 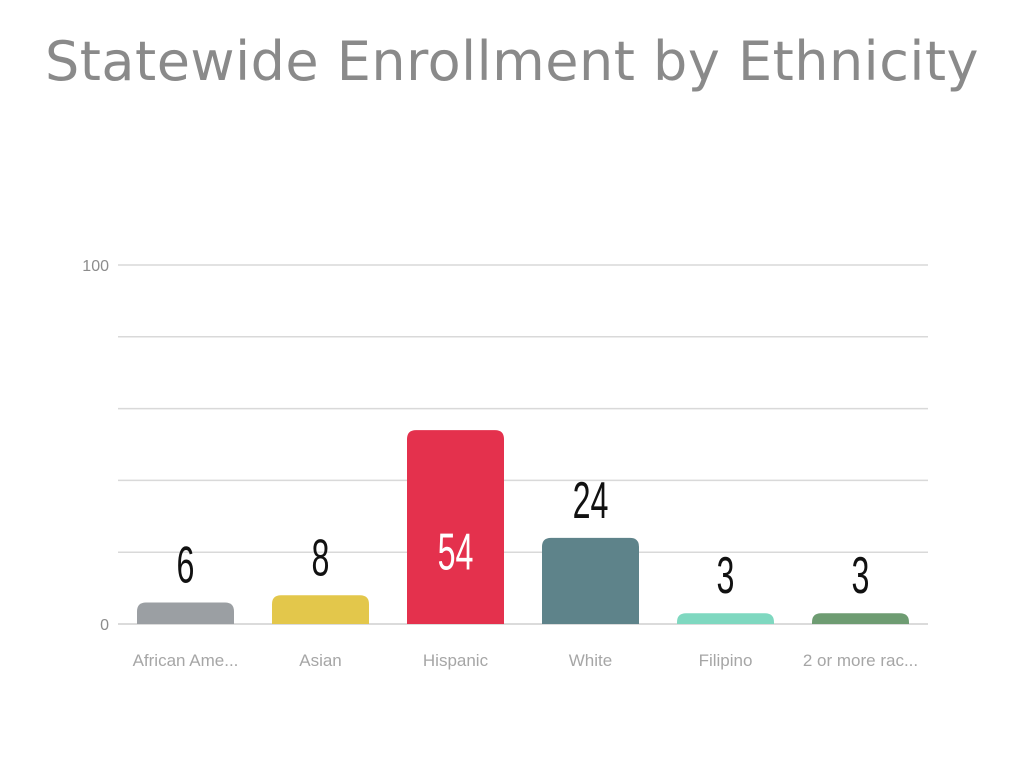 What do you see at coordinates (104, 625) in the screenshot?
I see `y-tick-label: 0` at bounding box center [104, 625].